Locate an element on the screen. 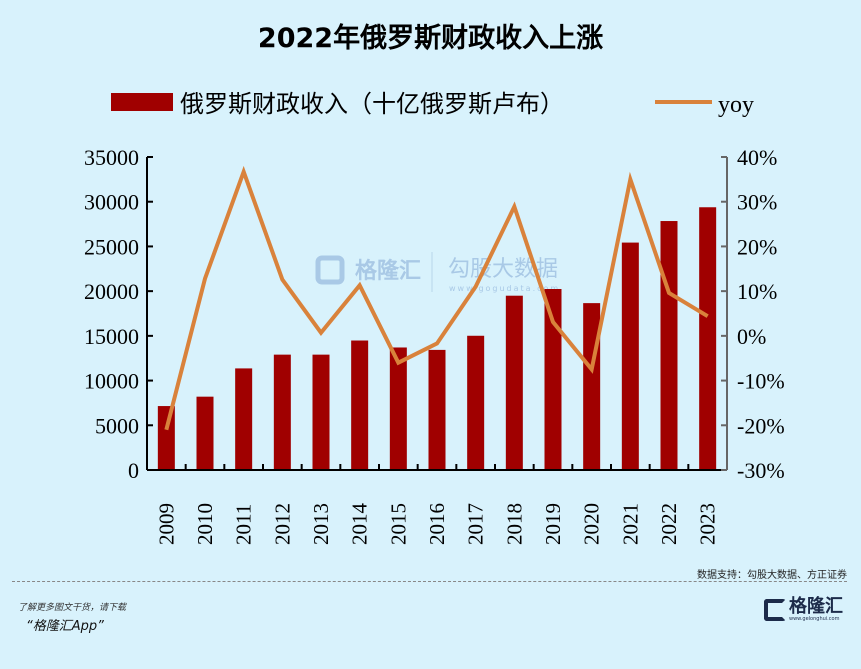  right-tick-label: -30% is located at coordinates (761, 470).